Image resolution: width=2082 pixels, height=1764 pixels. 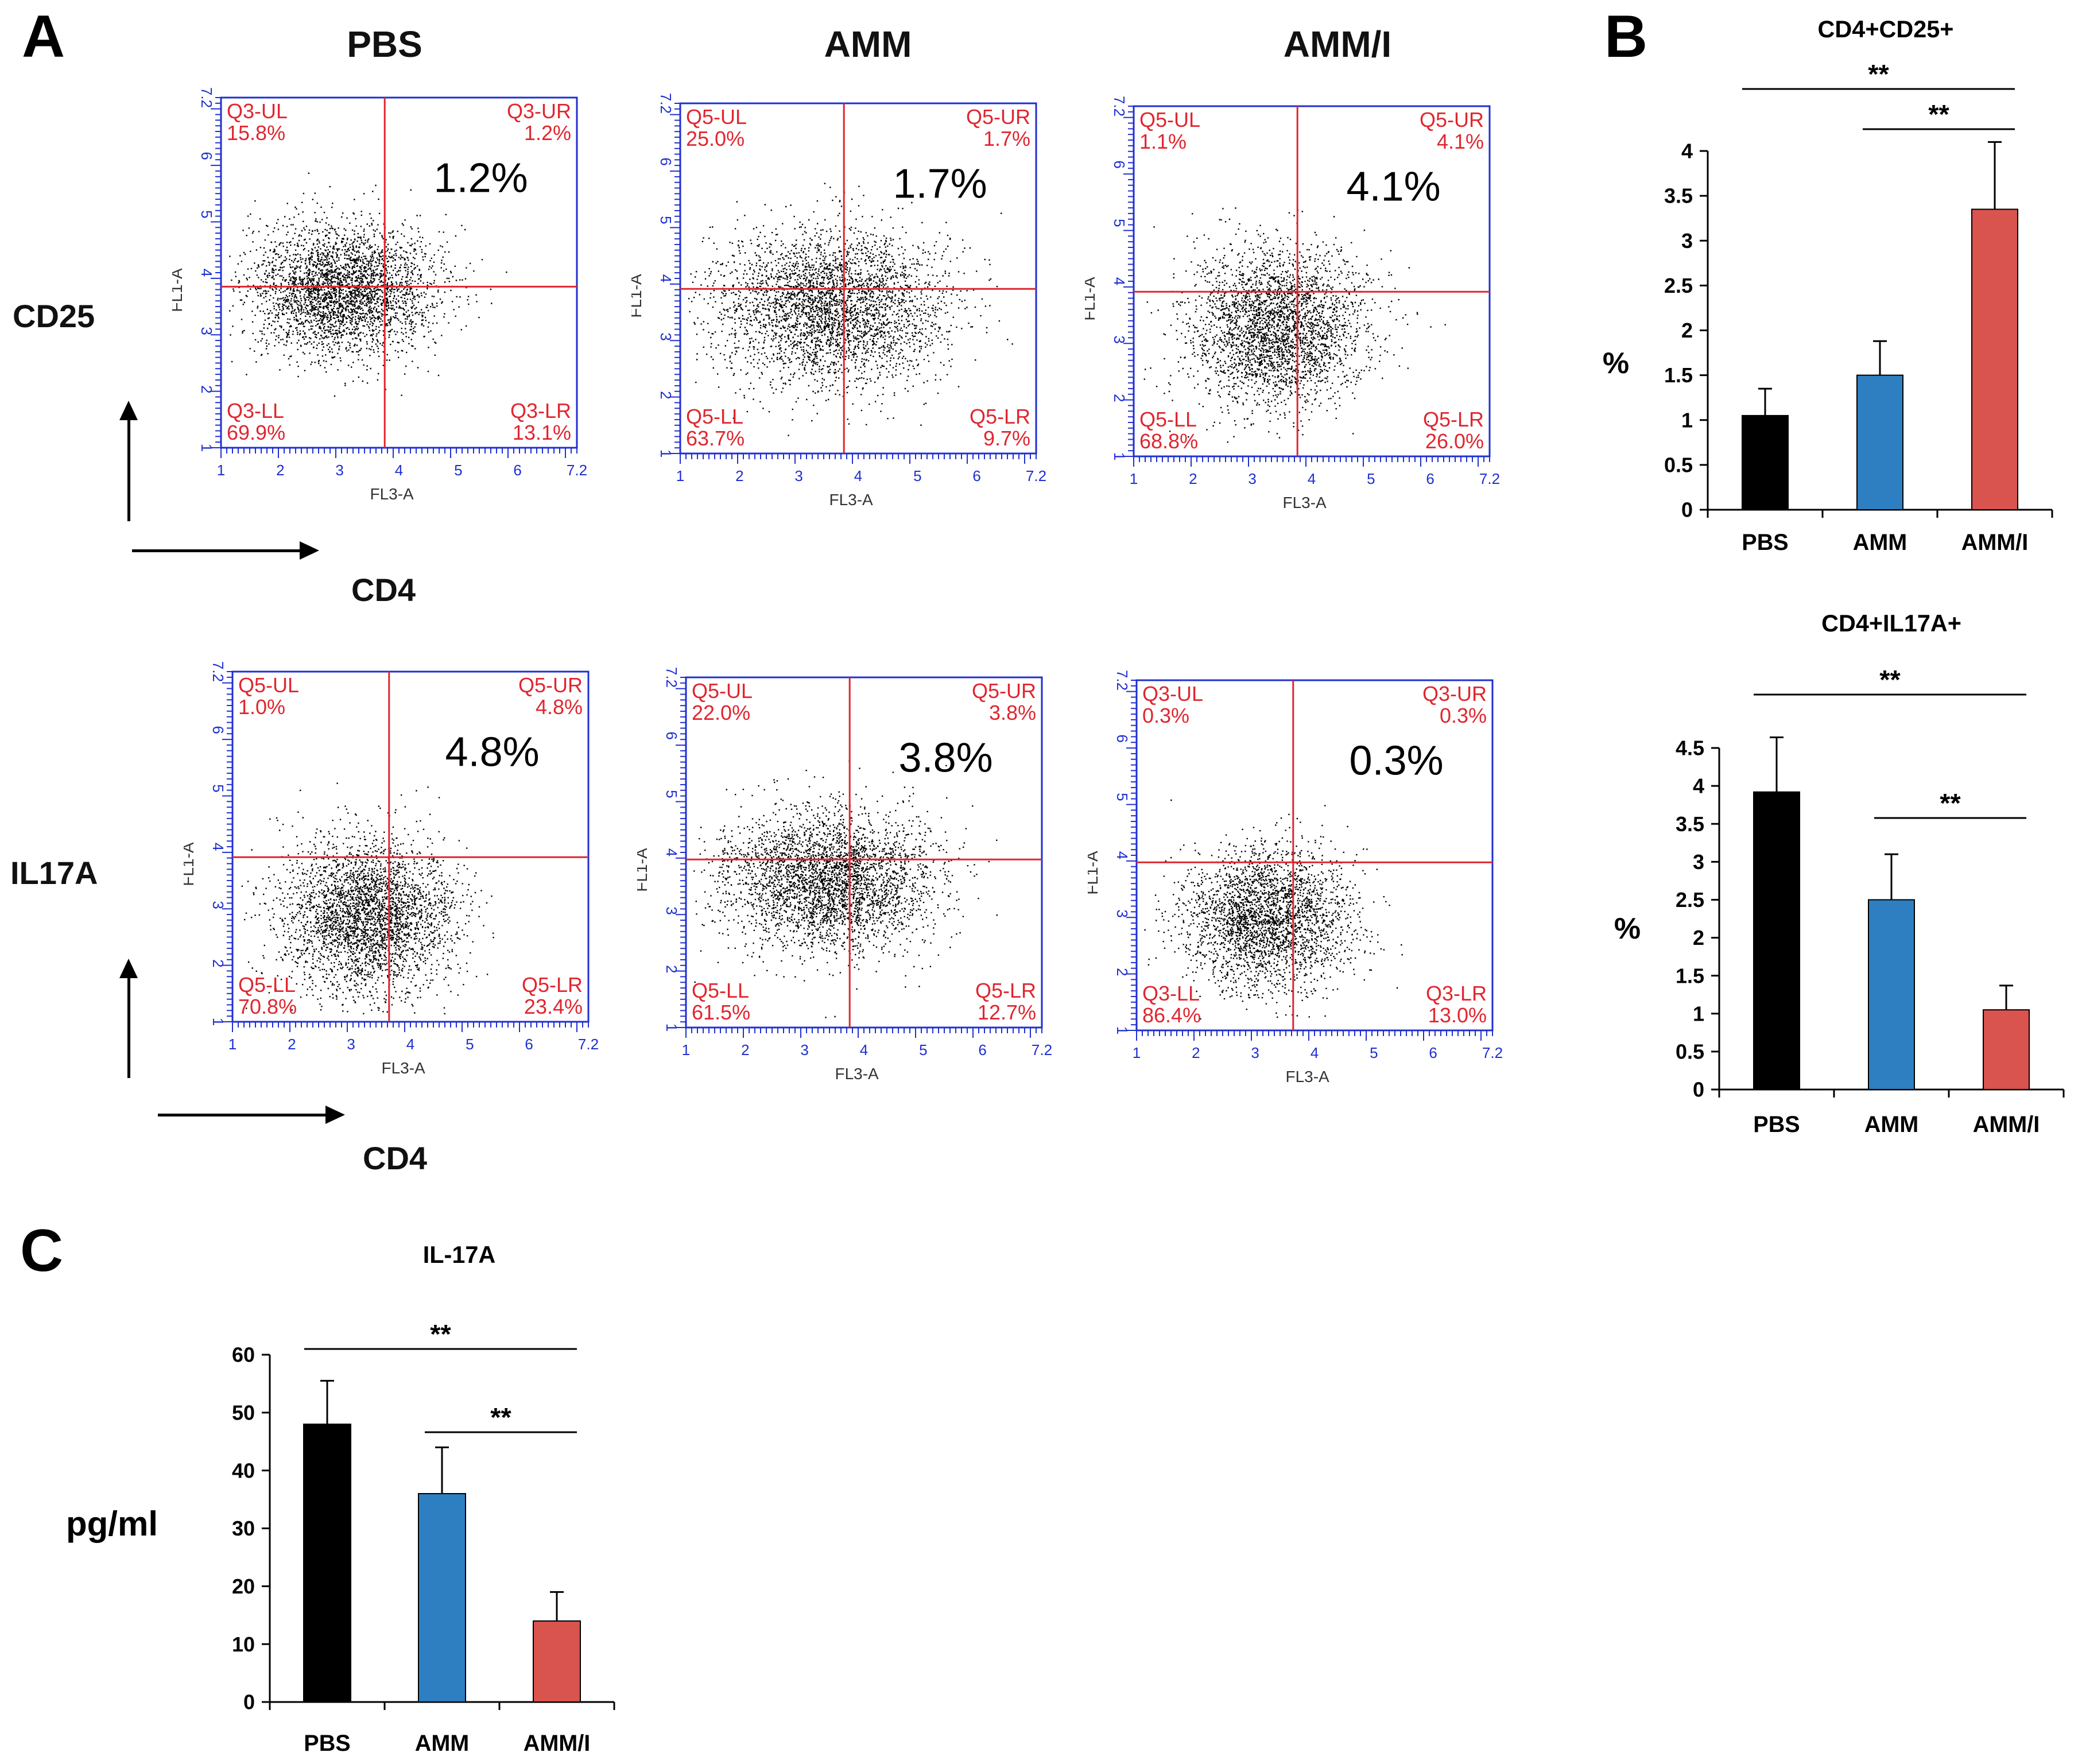 I want to click on quadrant-name: Q3-UL, so click(x=1172, y=693).